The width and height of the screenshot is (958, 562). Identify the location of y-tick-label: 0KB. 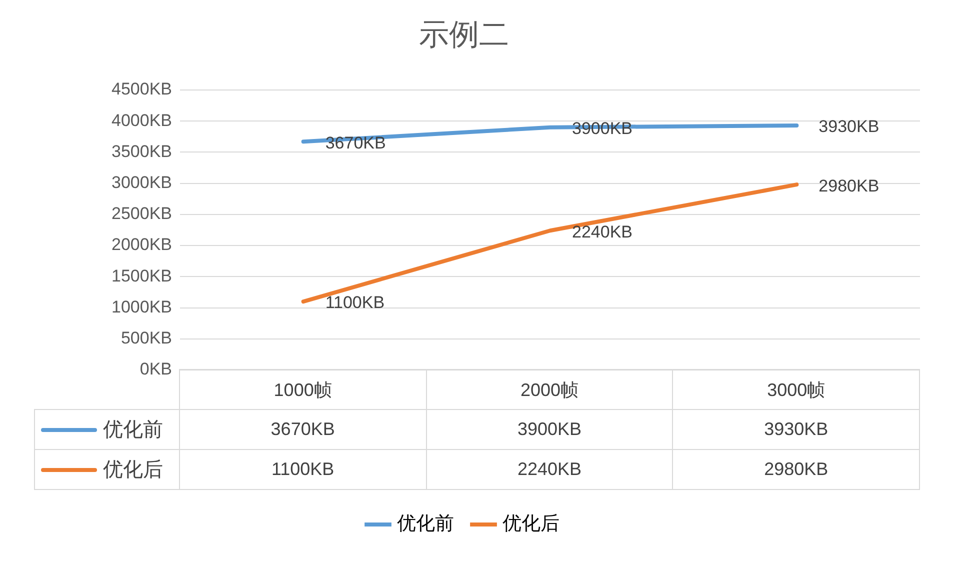
(156, 369).